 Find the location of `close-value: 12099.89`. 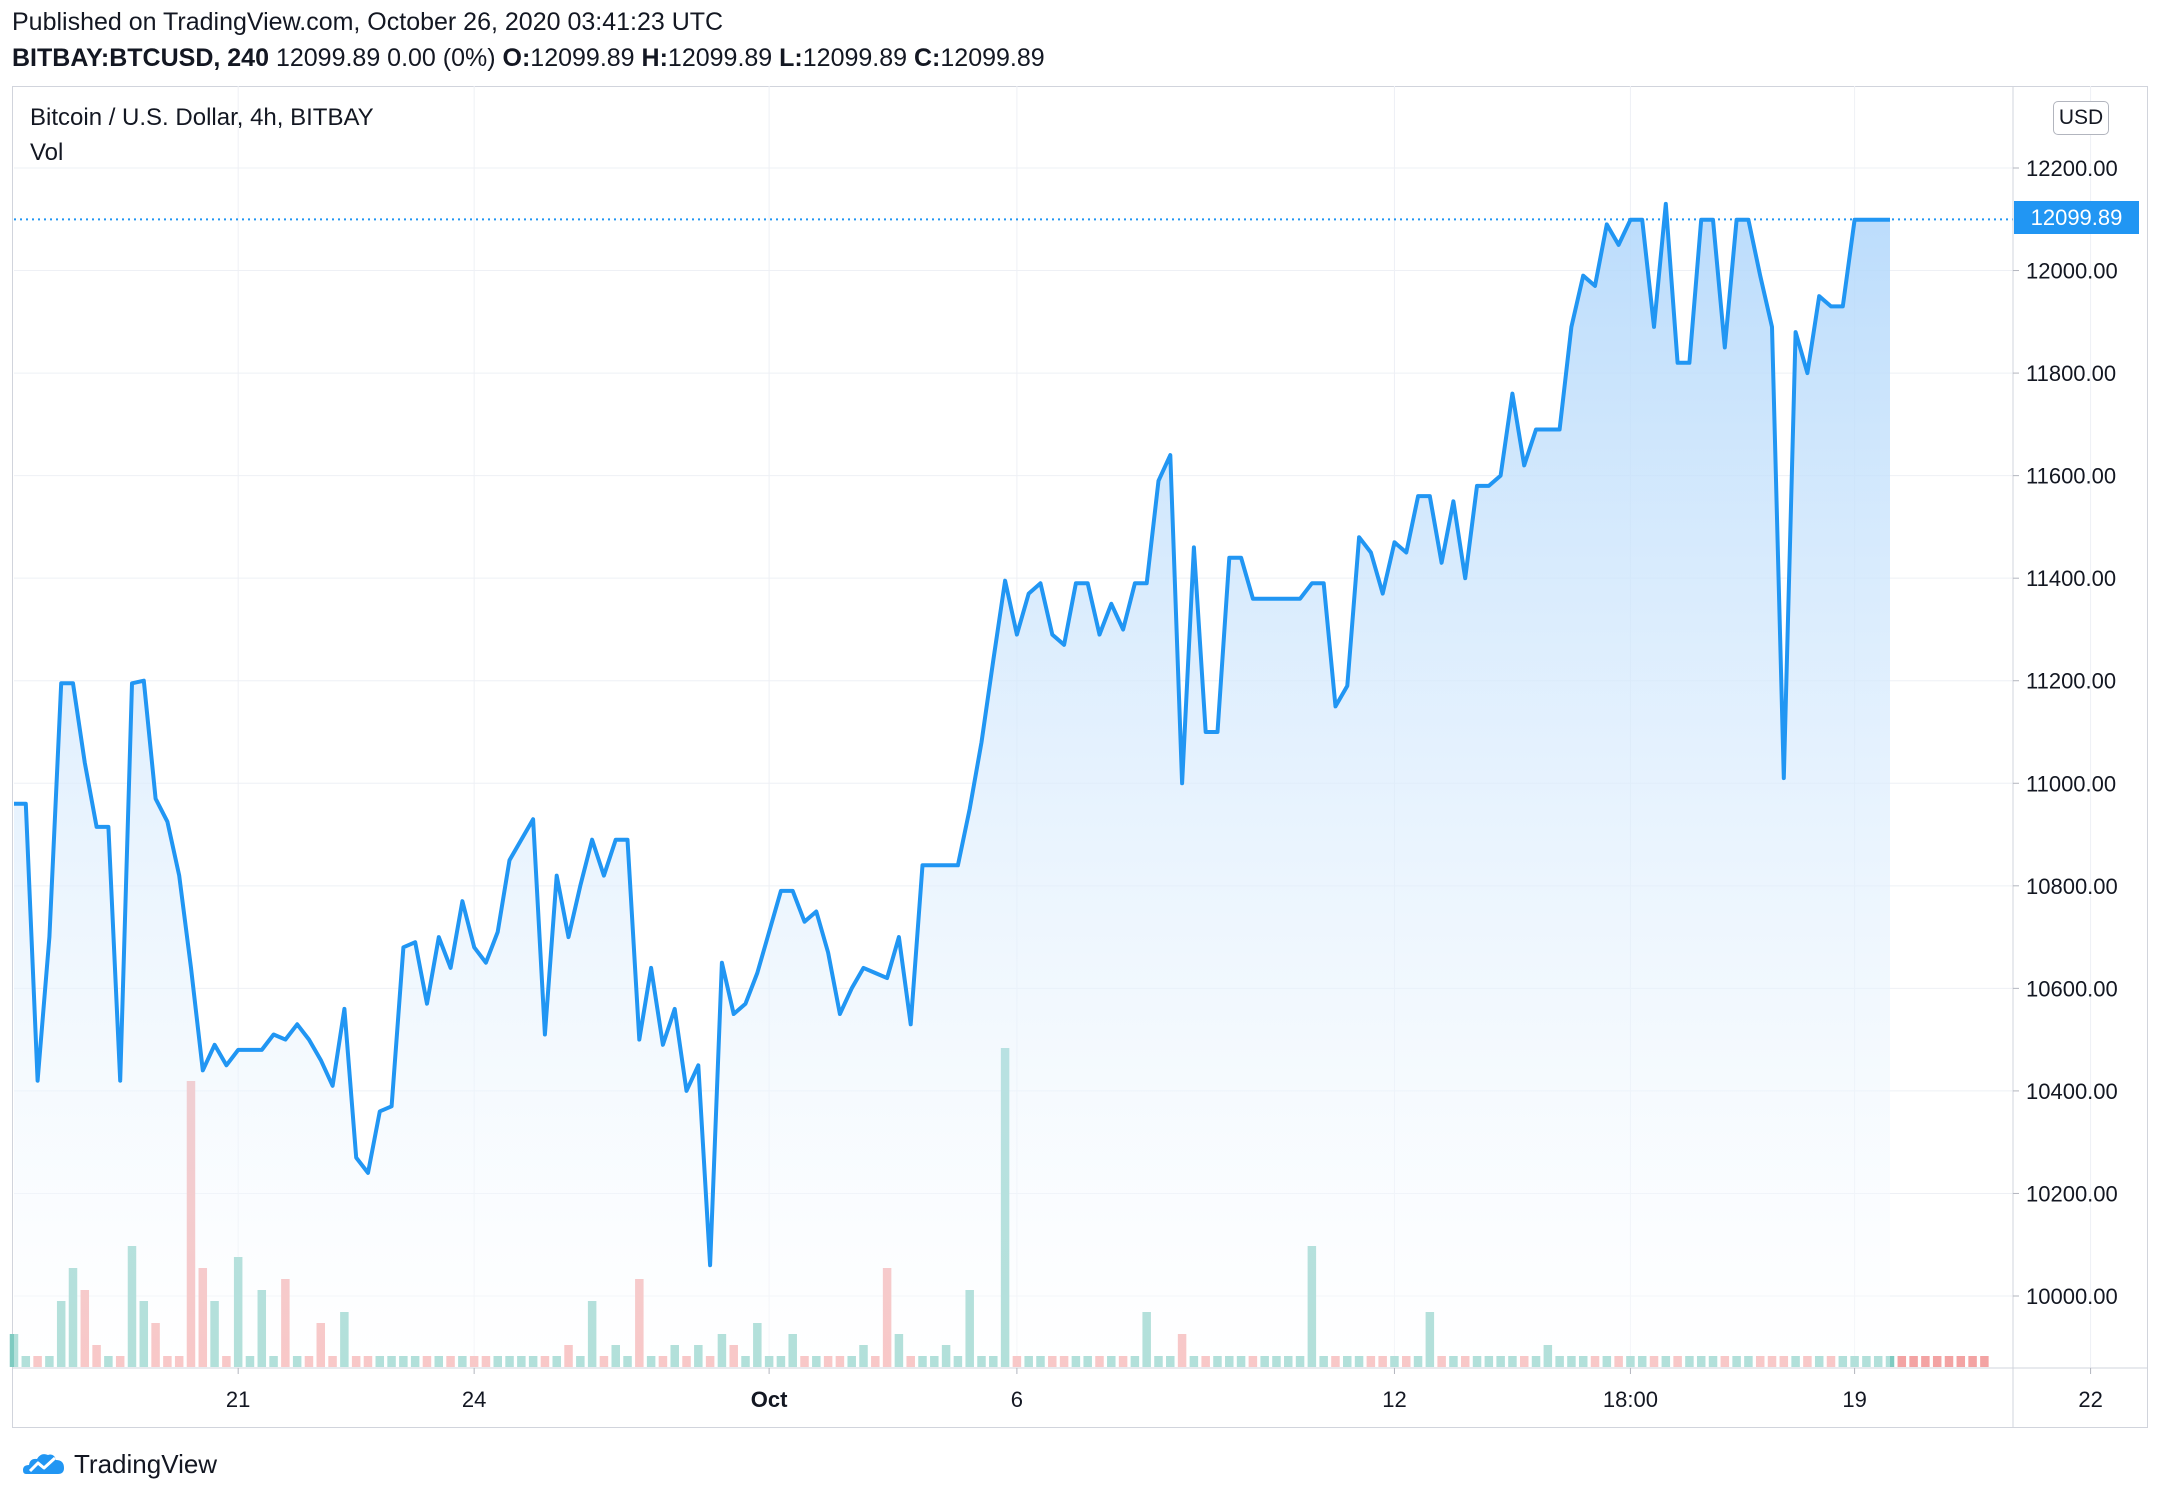

close-value: 12099.89 is located at coordinates (992, 58).